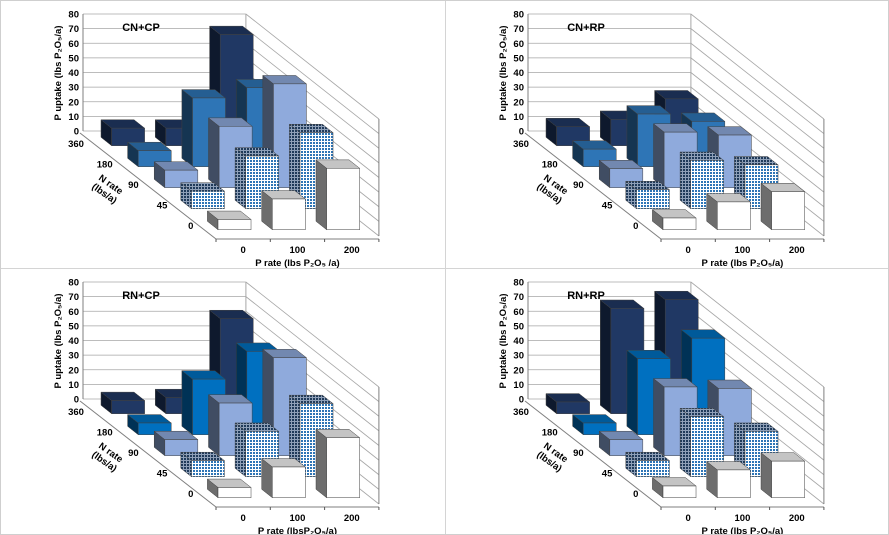 The height and width of the screenshot is (535, 889). I want to click on bars, so click(230, 404).